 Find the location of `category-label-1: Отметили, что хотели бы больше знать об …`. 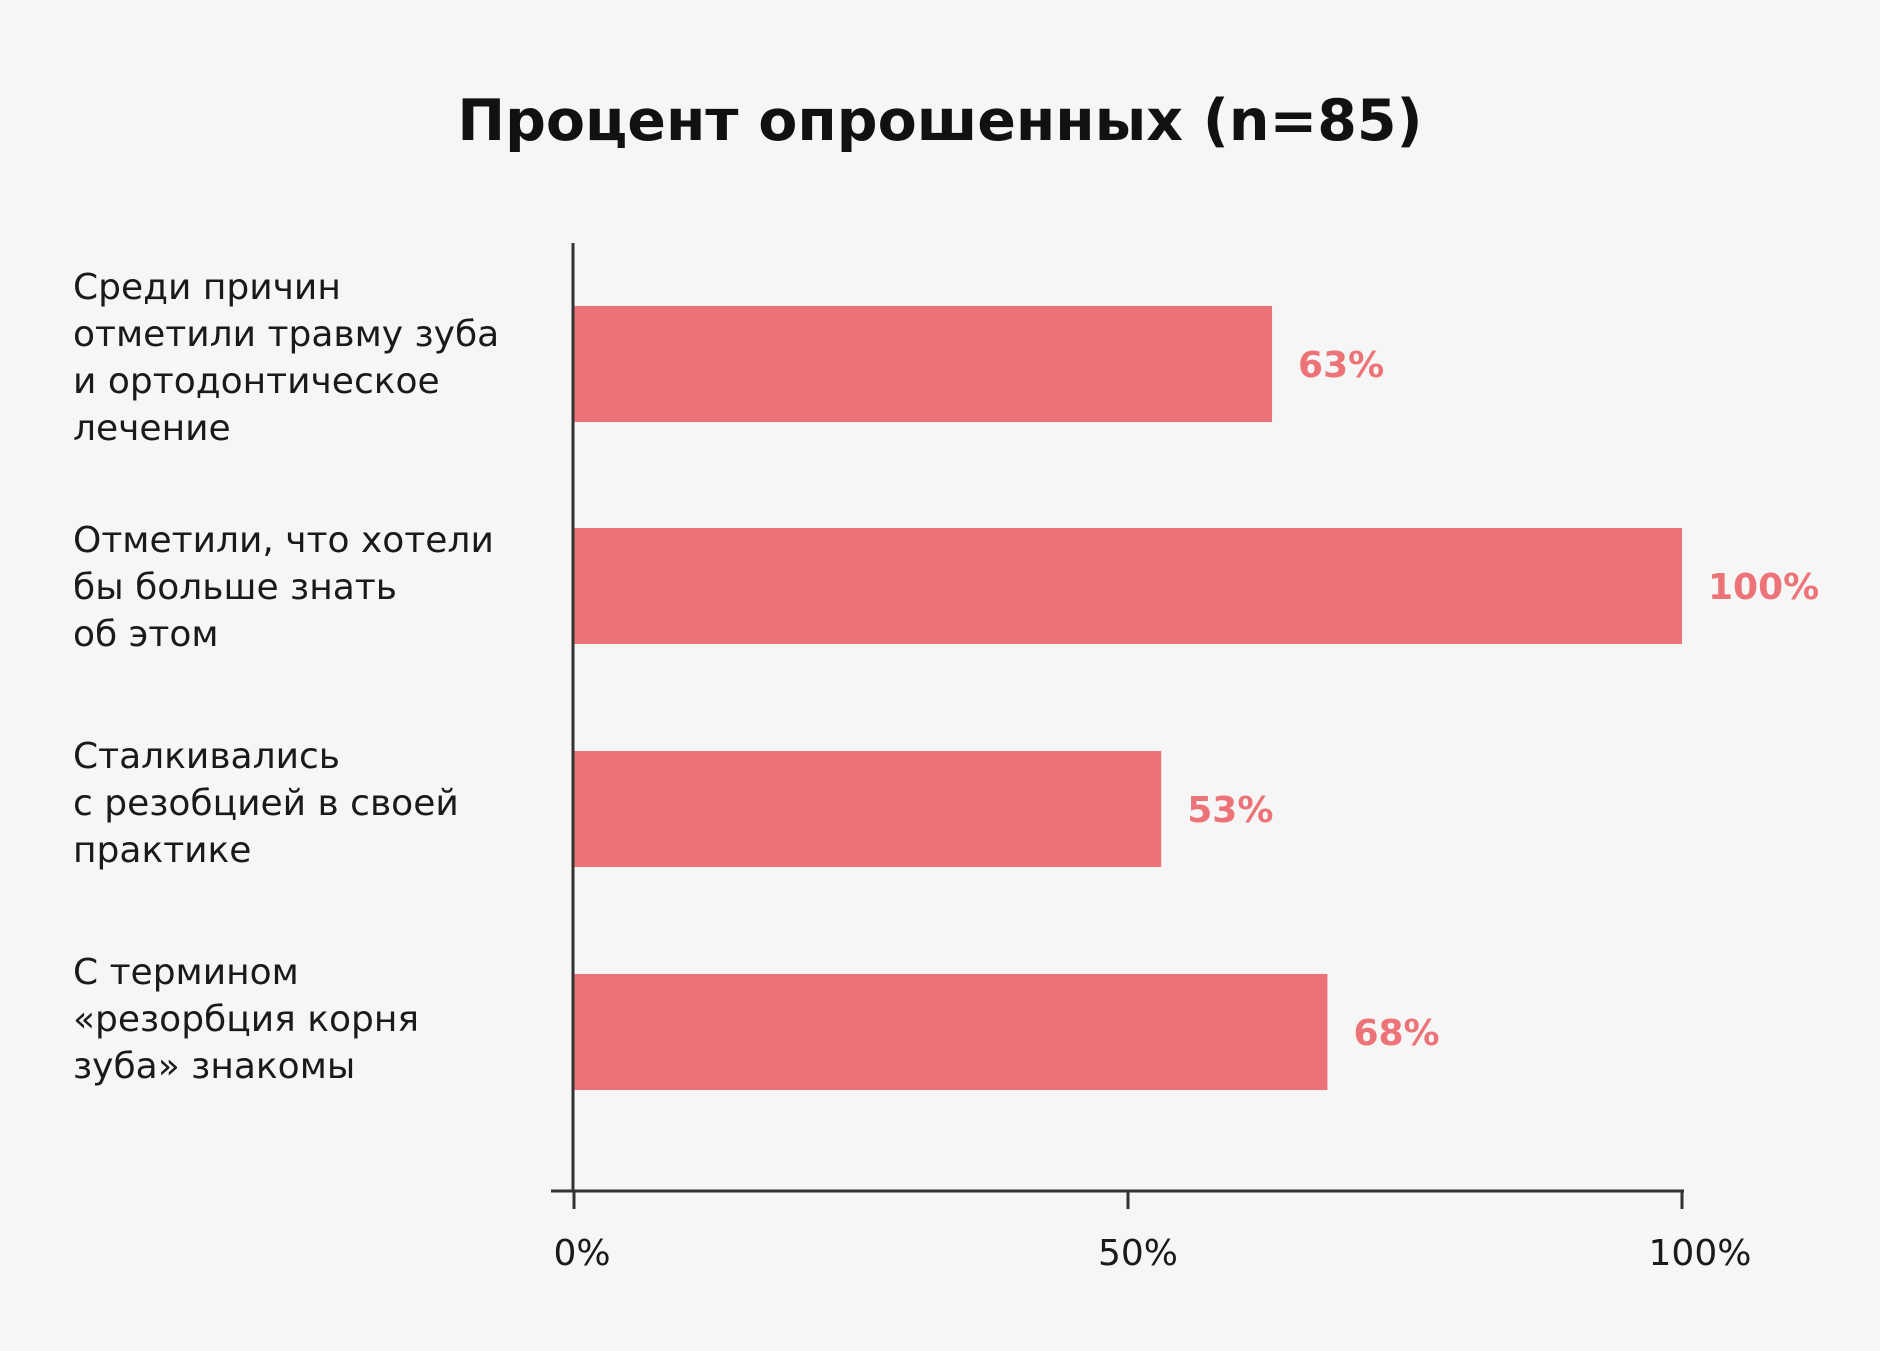

category-label-1: Отметили, что хотели бы больше знать об … is located at coordinates (283, 587).